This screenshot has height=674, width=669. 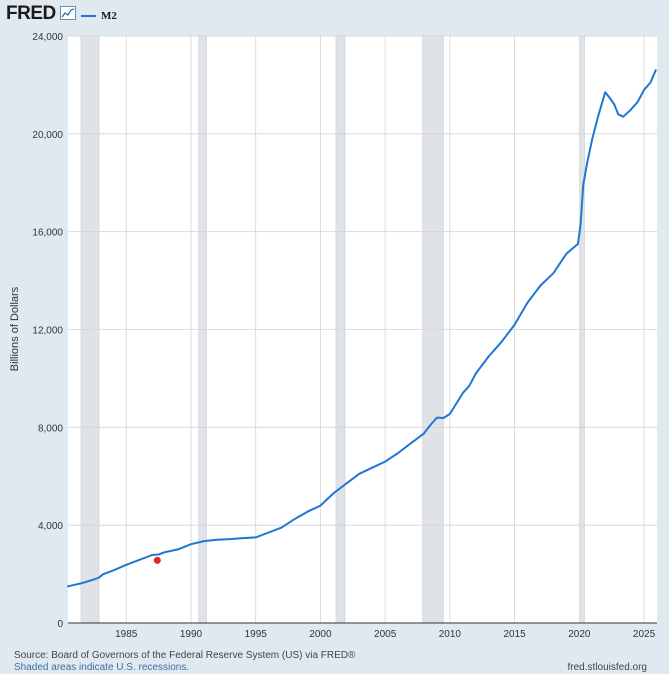 What do you see at coordinates (60, 624) in the screenshot?
I see `y-tick-label: 0` at bounding box center [60, 624].